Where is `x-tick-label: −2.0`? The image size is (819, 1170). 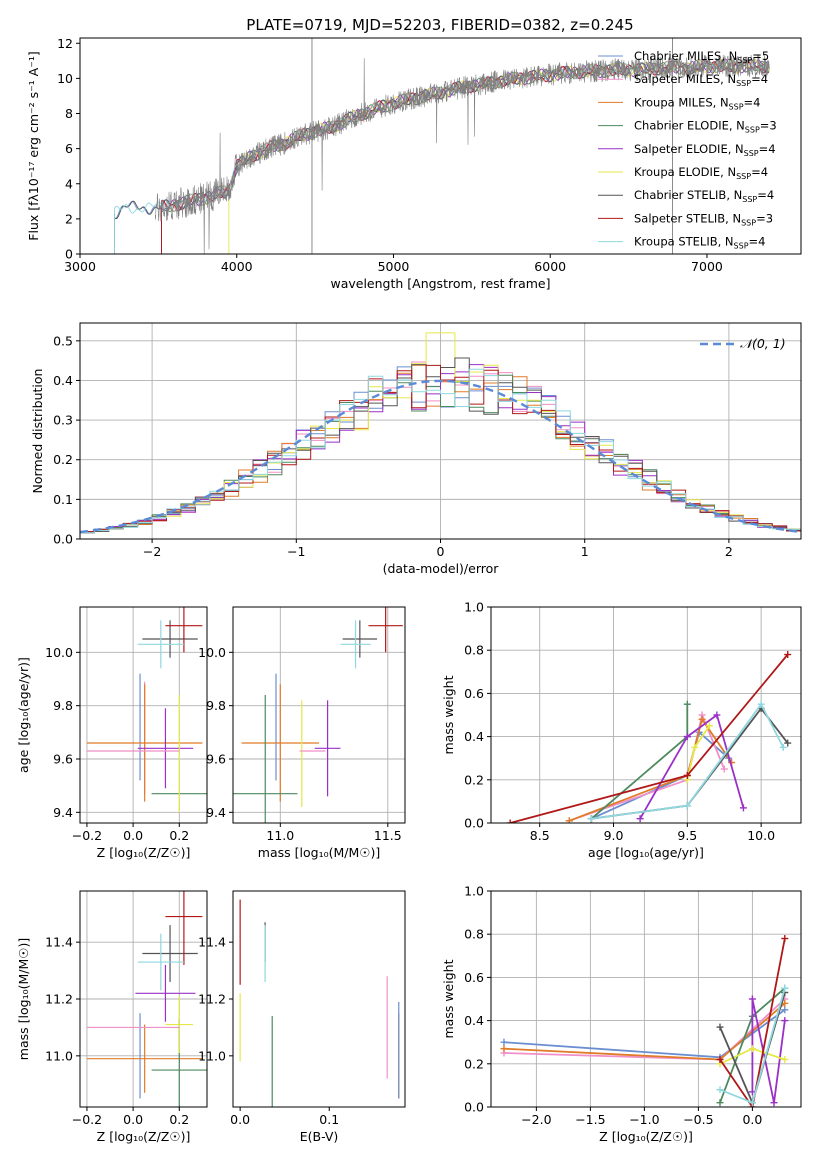
x-tick-label: −2.0 is located at coordinates (536, 1119).